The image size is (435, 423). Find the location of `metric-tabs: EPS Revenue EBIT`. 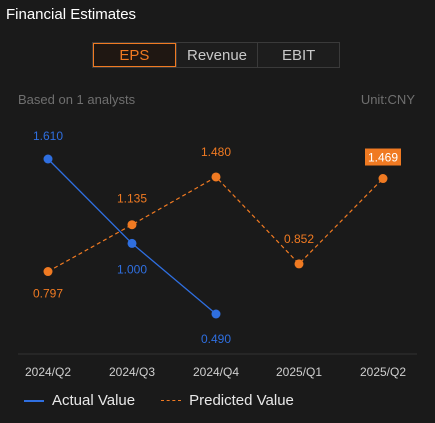

metric-tabs: EPS Revenue EBIT is located at coordinates (216, 55).